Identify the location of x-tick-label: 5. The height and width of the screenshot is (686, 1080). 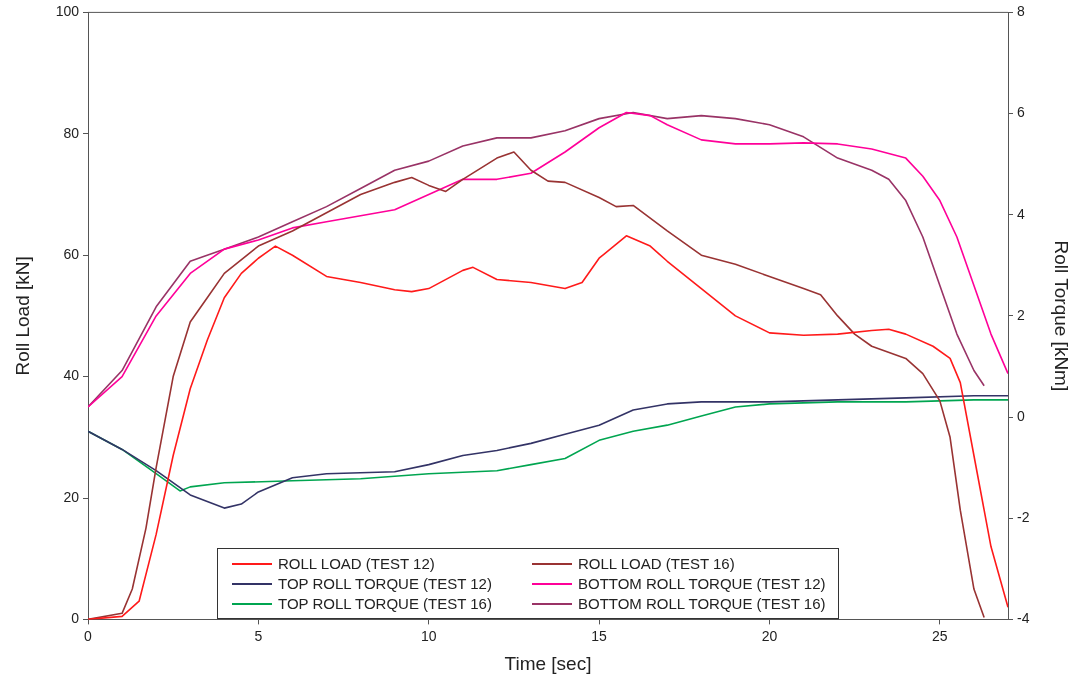
(258, 635).